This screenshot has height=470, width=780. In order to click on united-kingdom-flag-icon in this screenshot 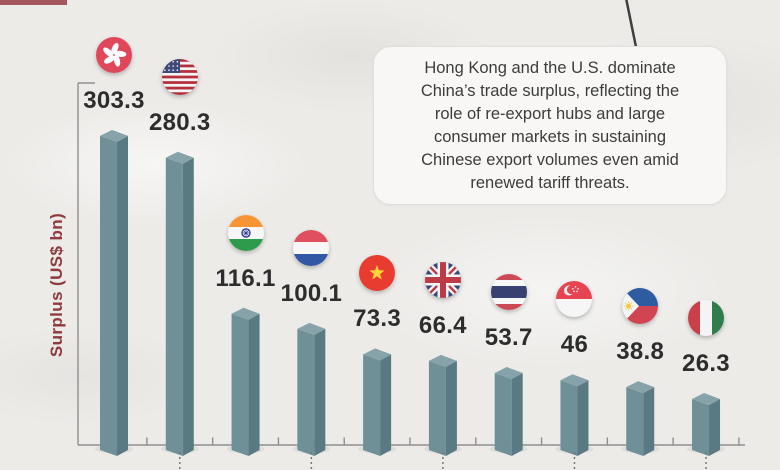, I will do `click(442, 279)`.